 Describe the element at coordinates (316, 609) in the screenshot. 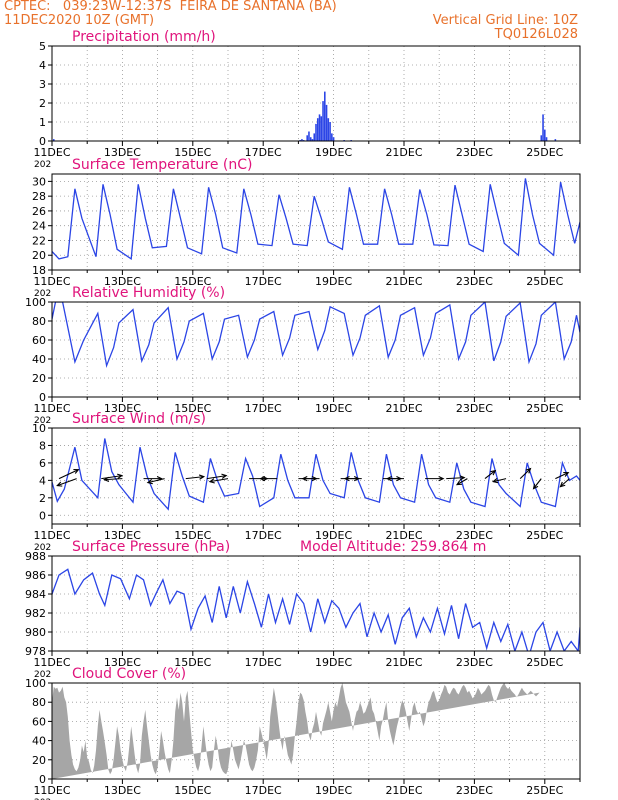

I see `series-line` at that location.